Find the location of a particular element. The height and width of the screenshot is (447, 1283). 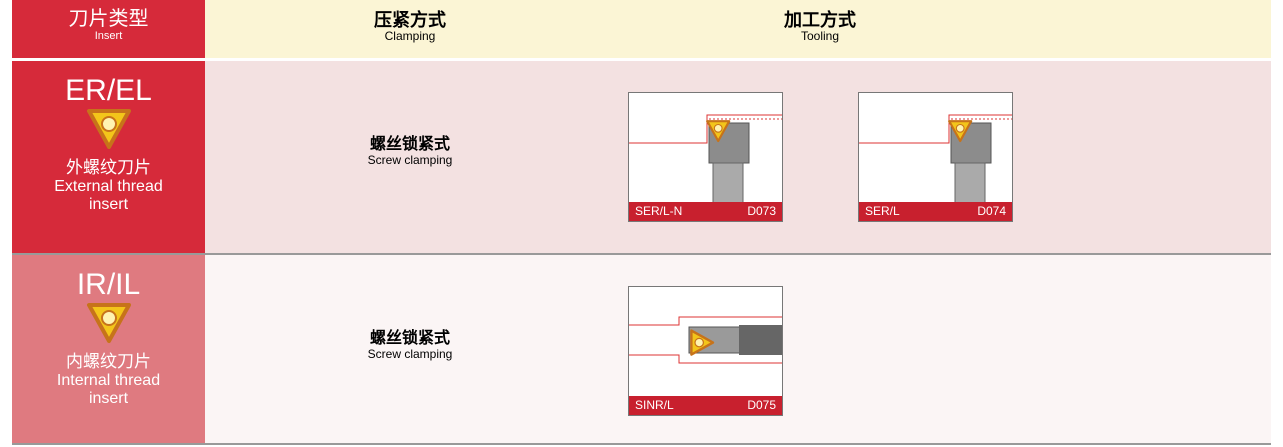

tool-code: D075 is located at coordinates (761, 405).